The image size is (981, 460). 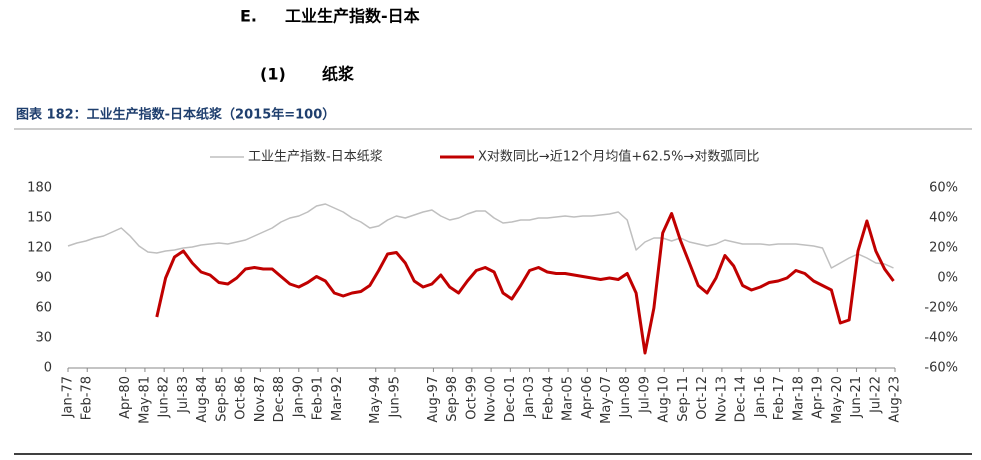 I want to click on x-tick-label: Oct-86, so click(x=241, y=398).